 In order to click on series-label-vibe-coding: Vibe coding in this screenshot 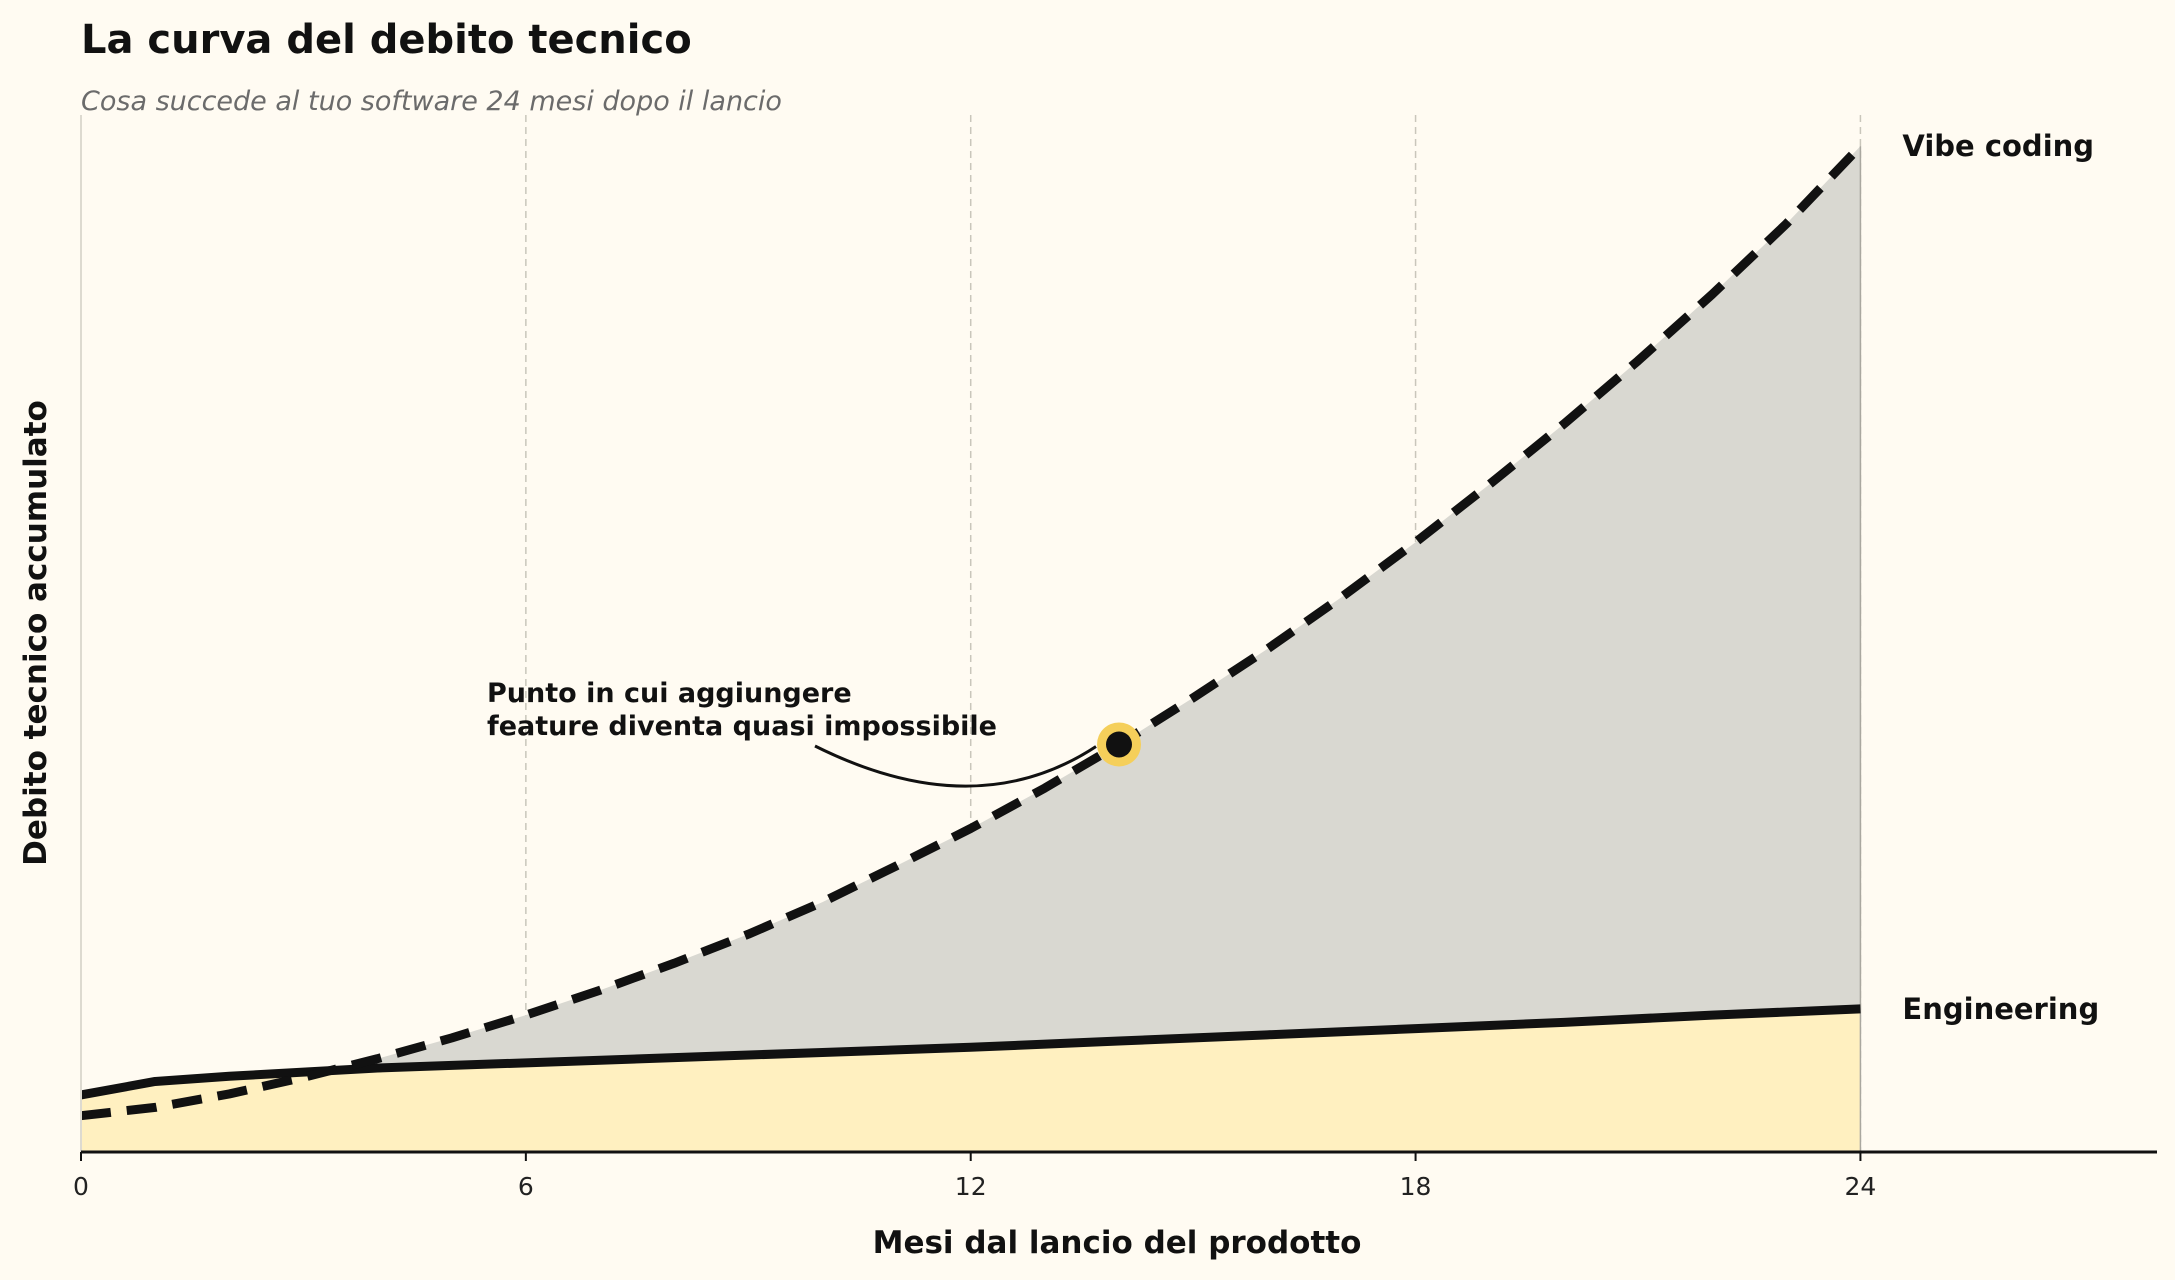, I will do `click(1998, 146)`.